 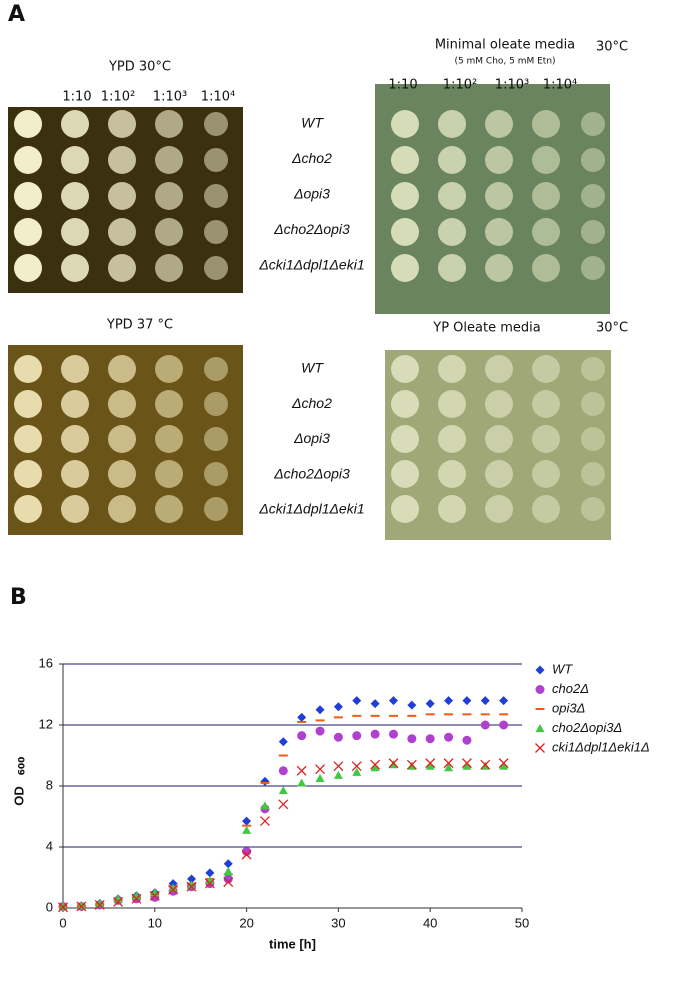 What do you see at coordinates (612, 328) in the screenshot?
I see `plate-temperature: 30°C` at bounding box center [612, 328].